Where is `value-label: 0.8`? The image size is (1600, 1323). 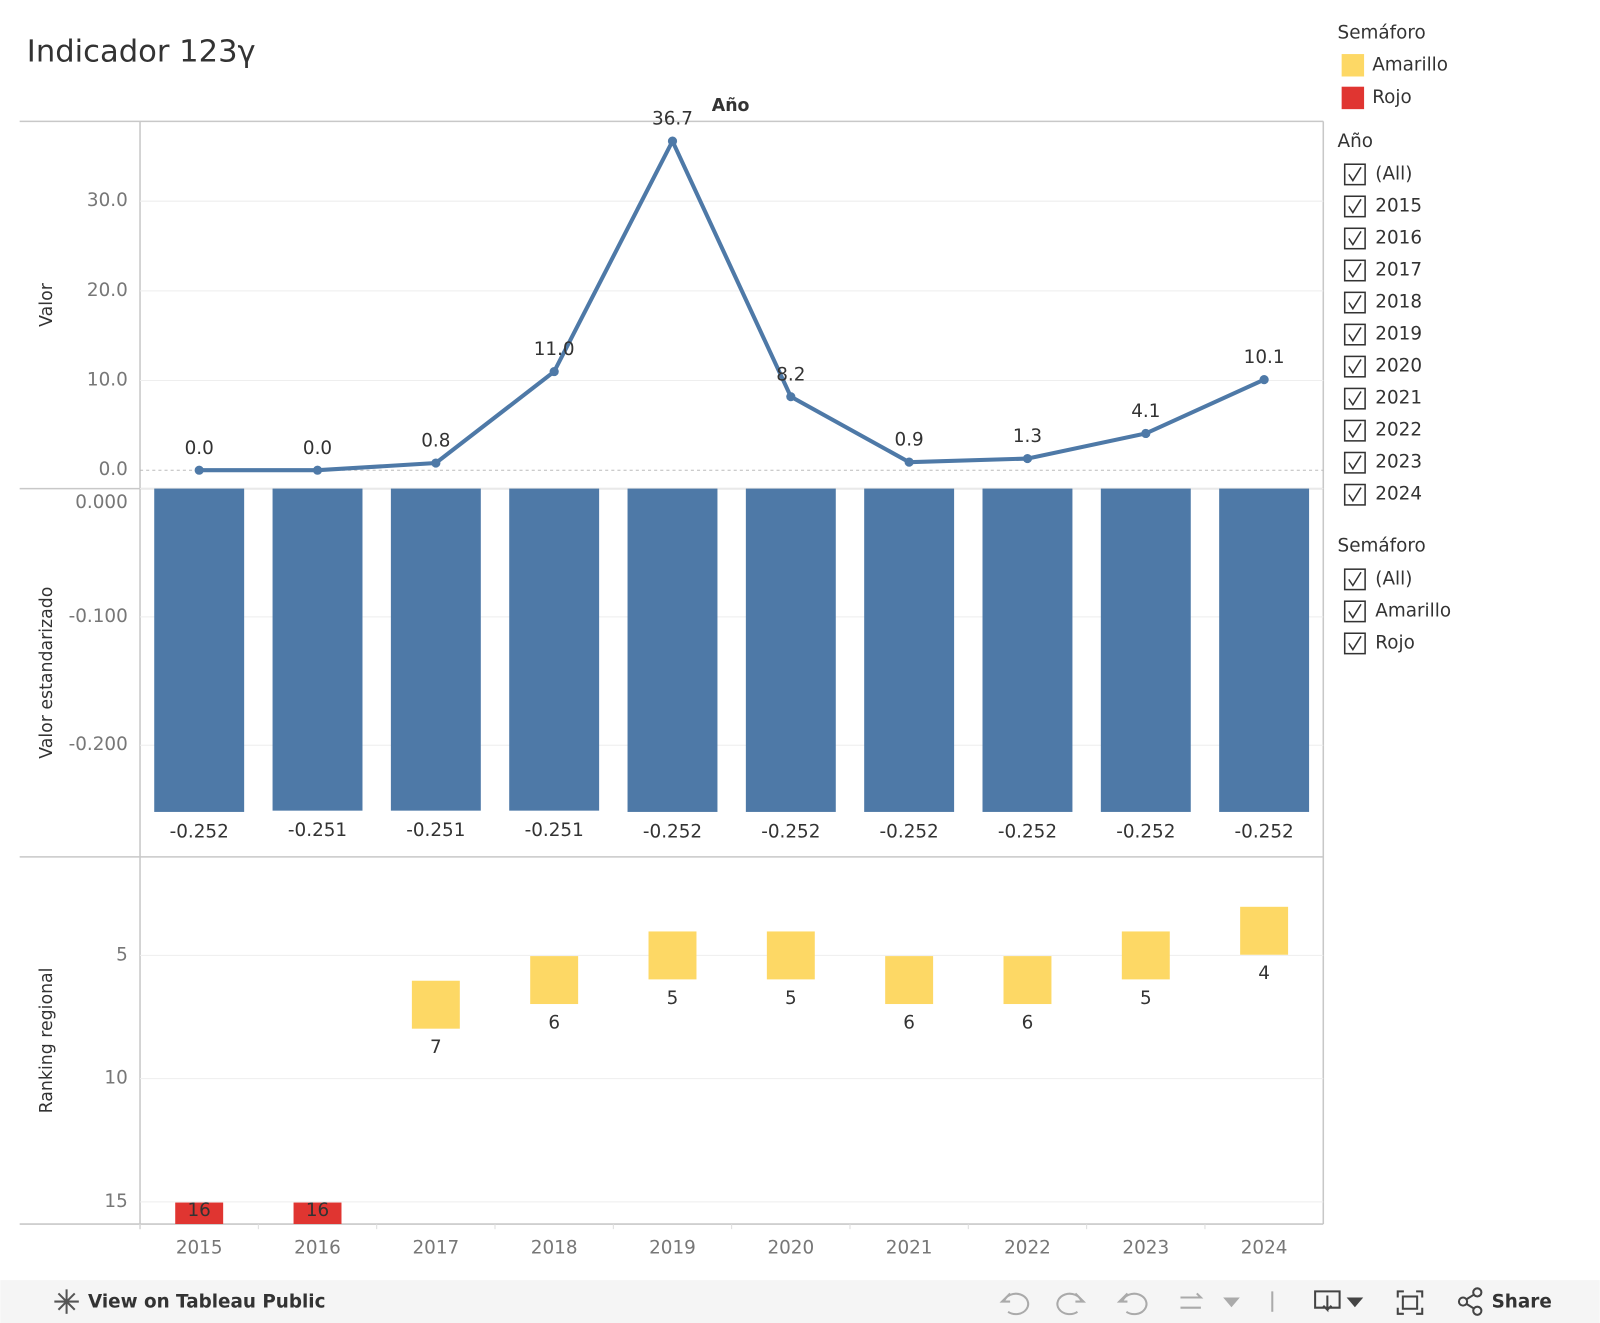 value-label: 0.8 is located at coordinates (435, 441).